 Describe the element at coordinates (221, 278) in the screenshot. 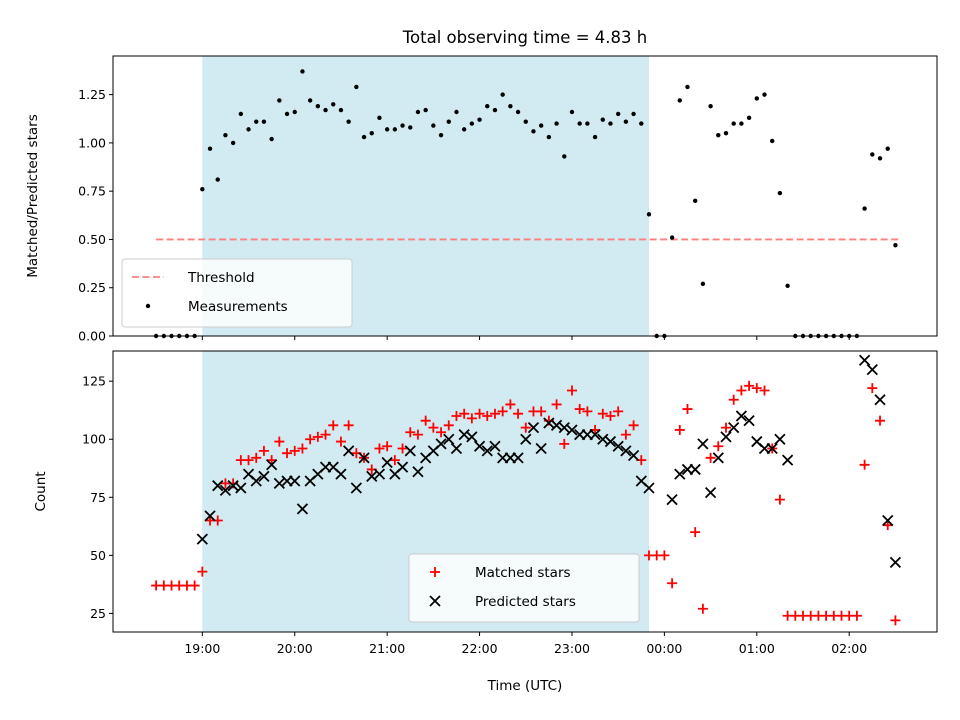

I see `ratio-legend-label: Threshold` at that location.